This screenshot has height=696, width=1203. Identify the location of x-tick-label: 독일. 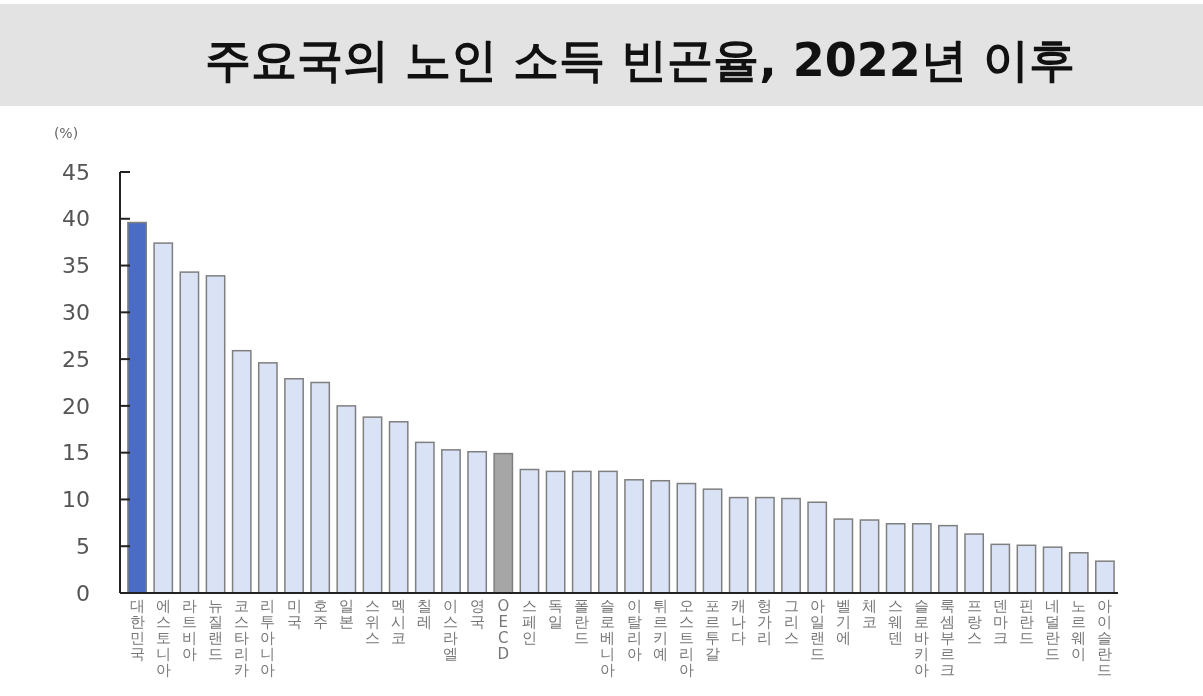
(556, 614).